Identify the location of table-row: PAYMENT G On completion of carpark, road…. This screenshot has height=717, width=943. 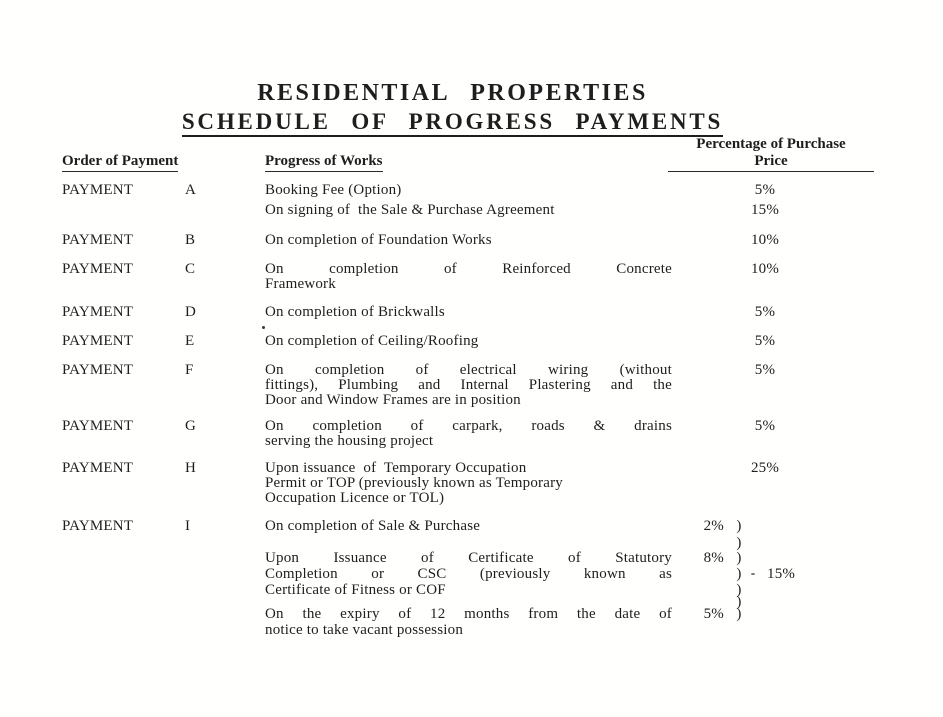
(471, 426).